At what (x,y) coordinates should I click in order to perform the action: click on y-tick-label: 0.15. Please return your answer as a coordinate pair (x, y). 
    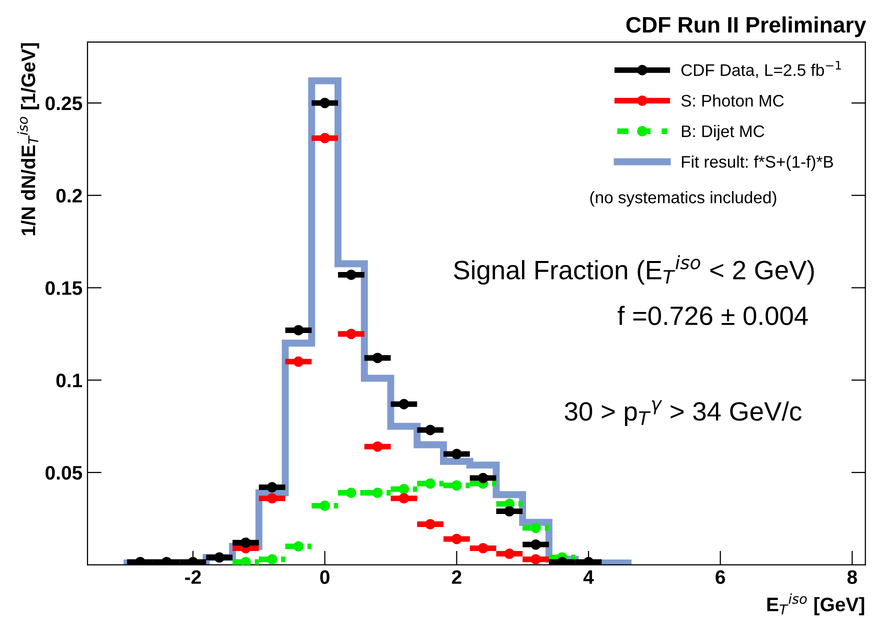
    Looking at the image, I should click on (64, 288).